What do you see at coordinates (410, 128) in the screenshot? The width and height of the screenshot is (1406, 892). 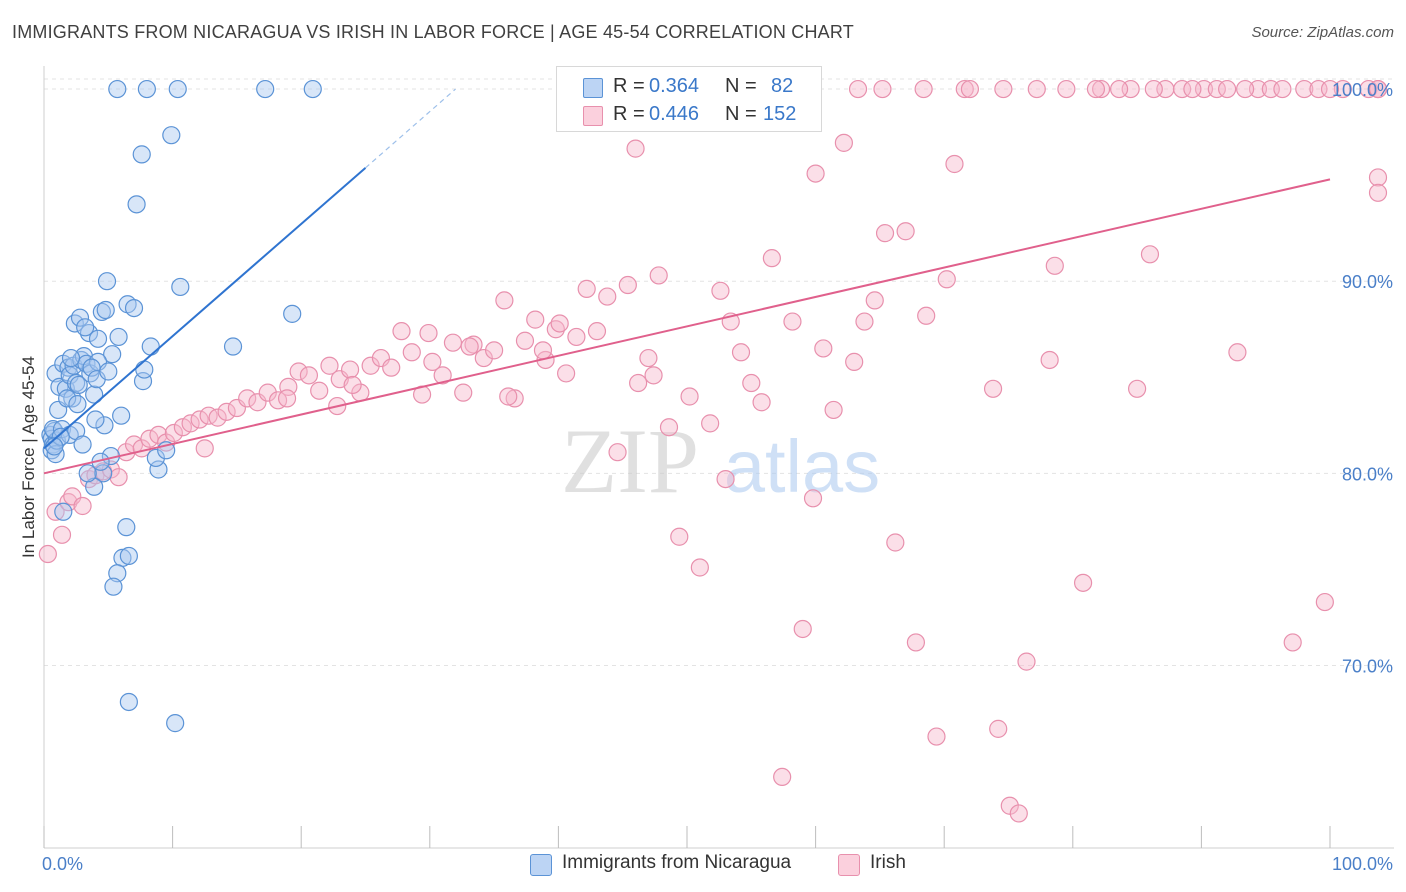 I see `nicaragua-trend-extension` at bounding box center [410, 128].